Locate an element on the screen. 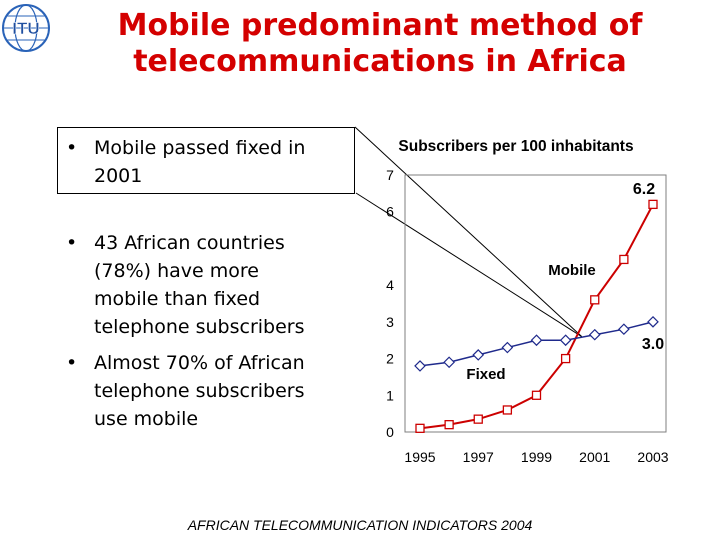 This screenshot has width=720, height=540. y-tick-label-7: 7 is located at coordinates (390, 175).